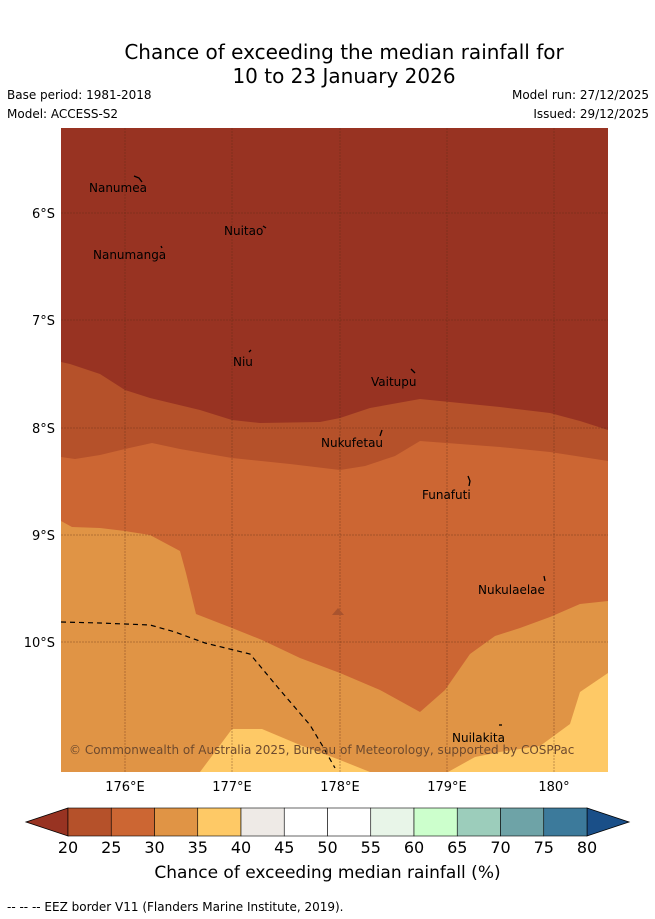 Image resolution: width=655 pixels, height=919 pixels. I want to click on island-nanumanga, so click(161, 247).